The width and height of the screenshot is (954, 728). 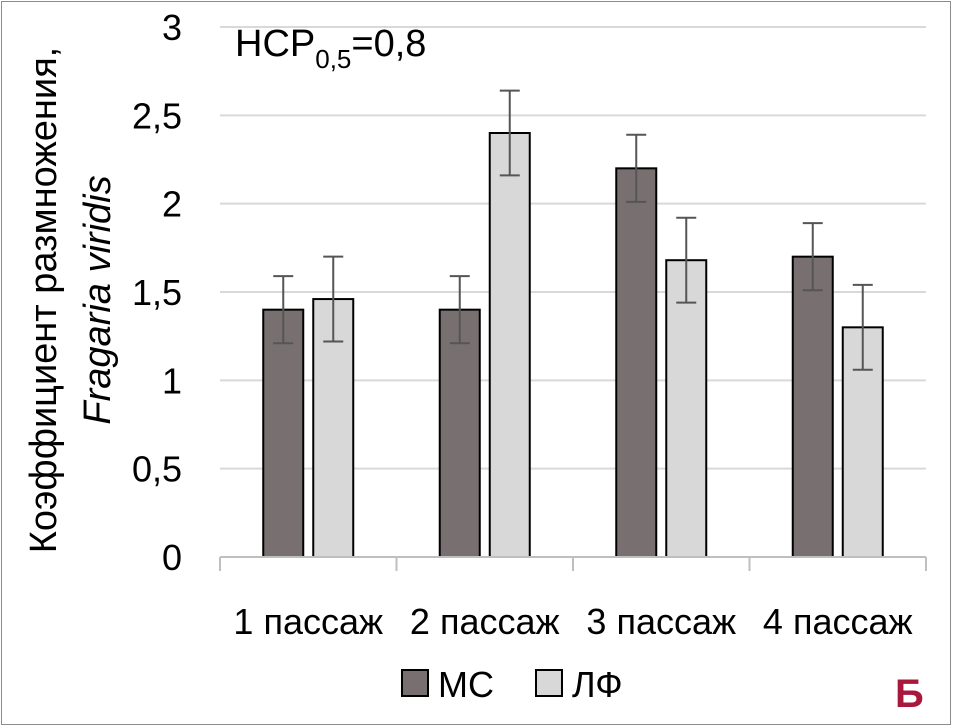 What do you see at coordinates (308, 621) in the screenshot?
I see `x-tick-label: 1 пассаж` at bounding box center [308, 621].